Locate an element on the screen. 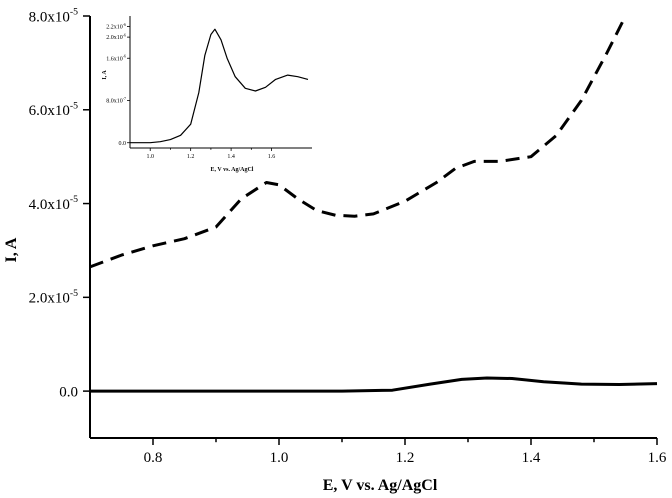 The height and width of the screenshot is (498, 672). inset-y-tick-mantissa: 2.0x10 is located at coordinates (114, 38).